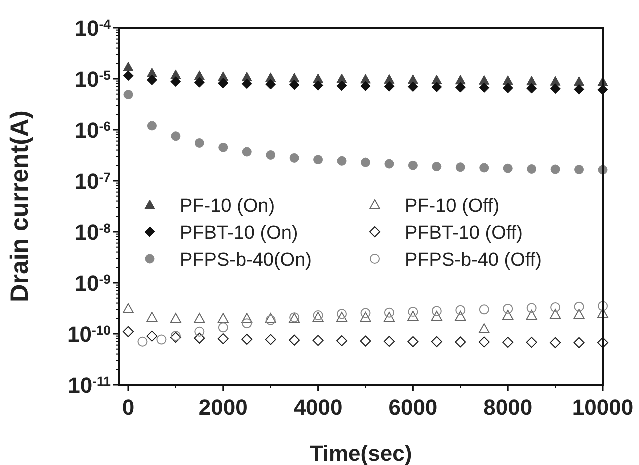 The height and width of the screenshot is (465, 639). What do you see at coordinates (452, 206) in the screenshot?
I see `legend-label: PF-10 (Off)` at bounding box center [452, 206].